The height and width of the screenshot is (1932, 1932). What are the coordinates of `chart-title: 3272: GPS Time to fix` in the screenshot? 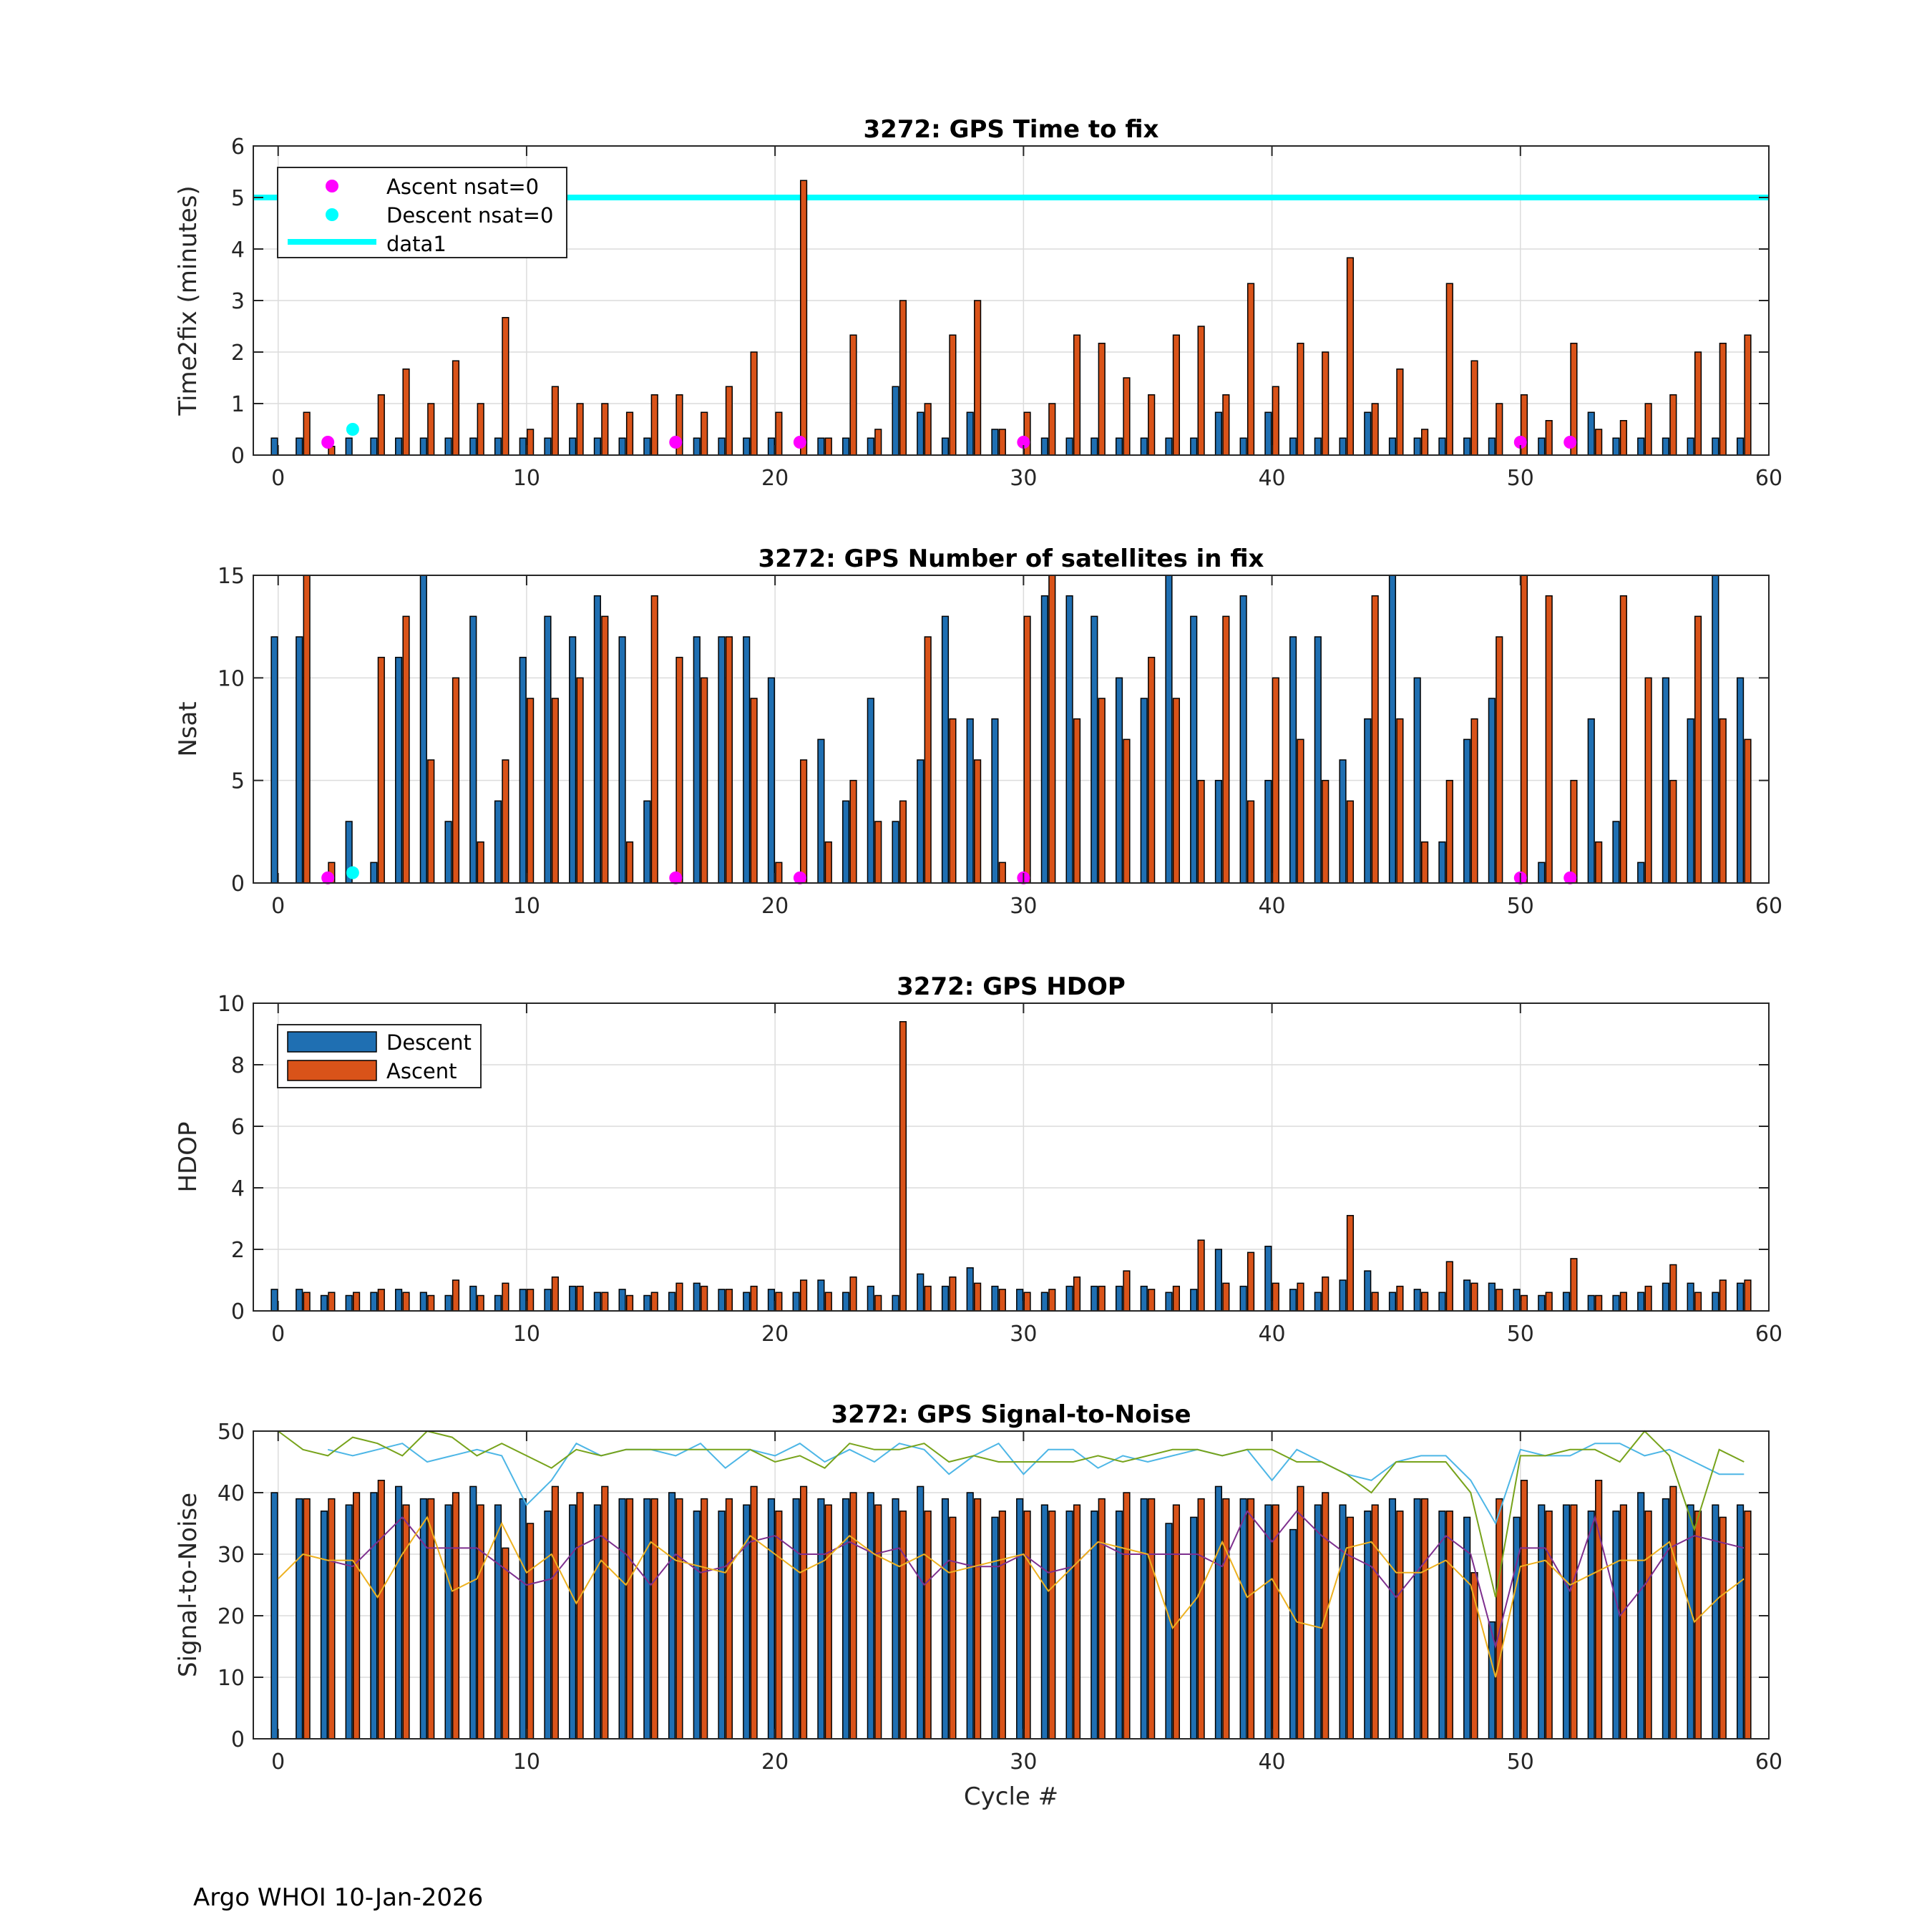 It's located at (1011, 129).